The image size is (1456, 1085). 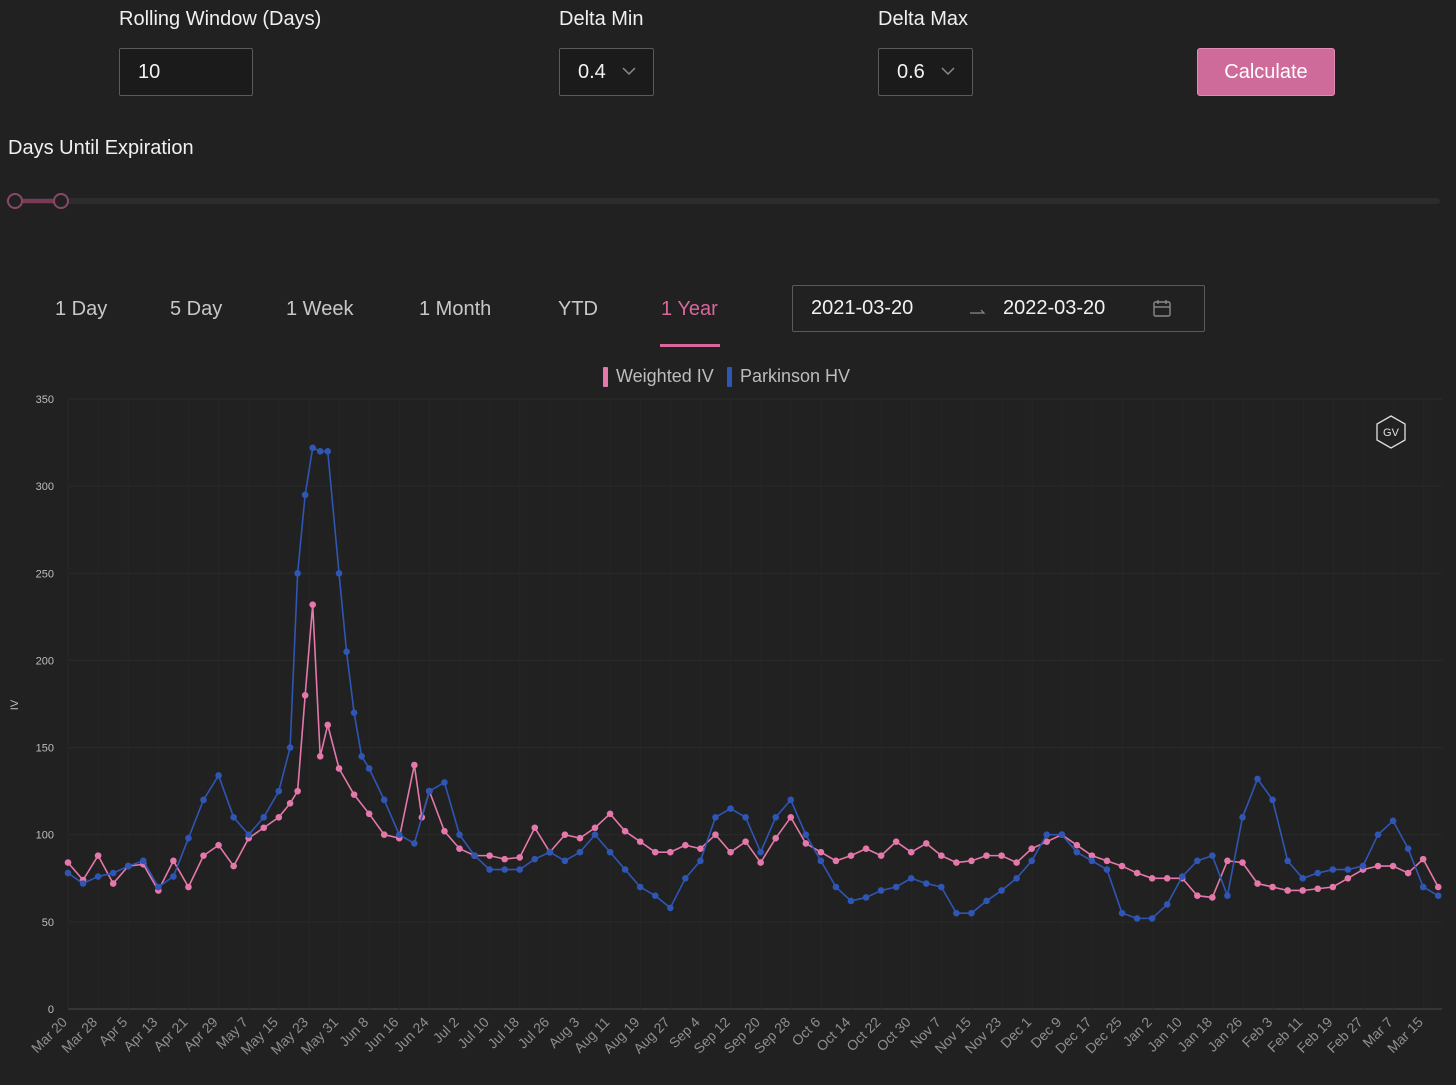 What do you see at coordinates (795, 376) in the screenshot?
I see `legend-label: Parkinson HV` at bounding box center [795, 376].